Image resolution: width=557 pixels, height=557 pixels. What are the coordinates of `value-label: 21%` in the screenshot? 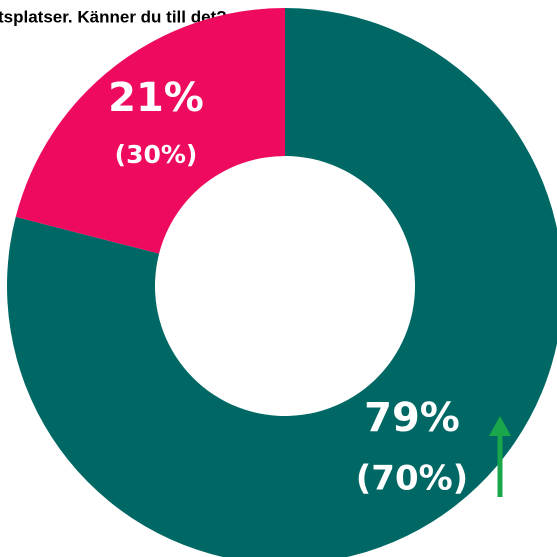 It's located at (156, 98).